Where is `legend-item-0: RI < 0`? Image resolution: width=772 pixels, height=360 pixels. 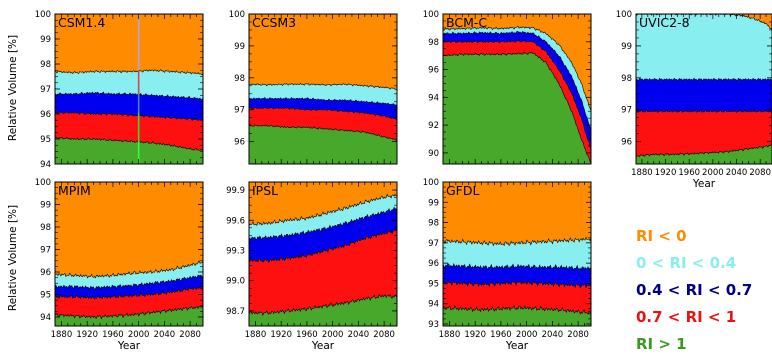 legend-item-0: RI < 0 is located at coordinates (661, 236).